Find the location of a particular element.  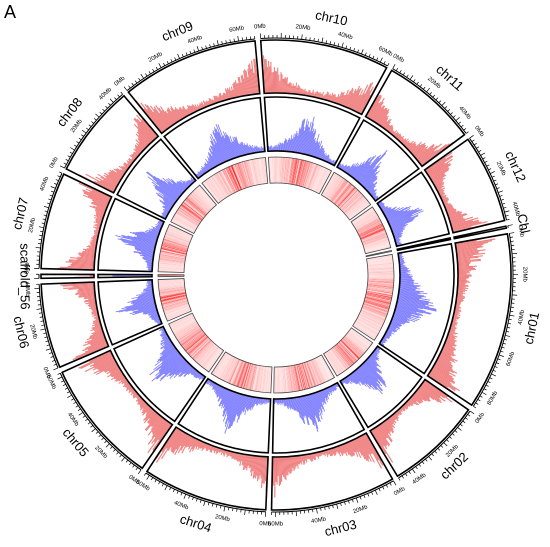

track-frame is located at coordinates (348, 352).